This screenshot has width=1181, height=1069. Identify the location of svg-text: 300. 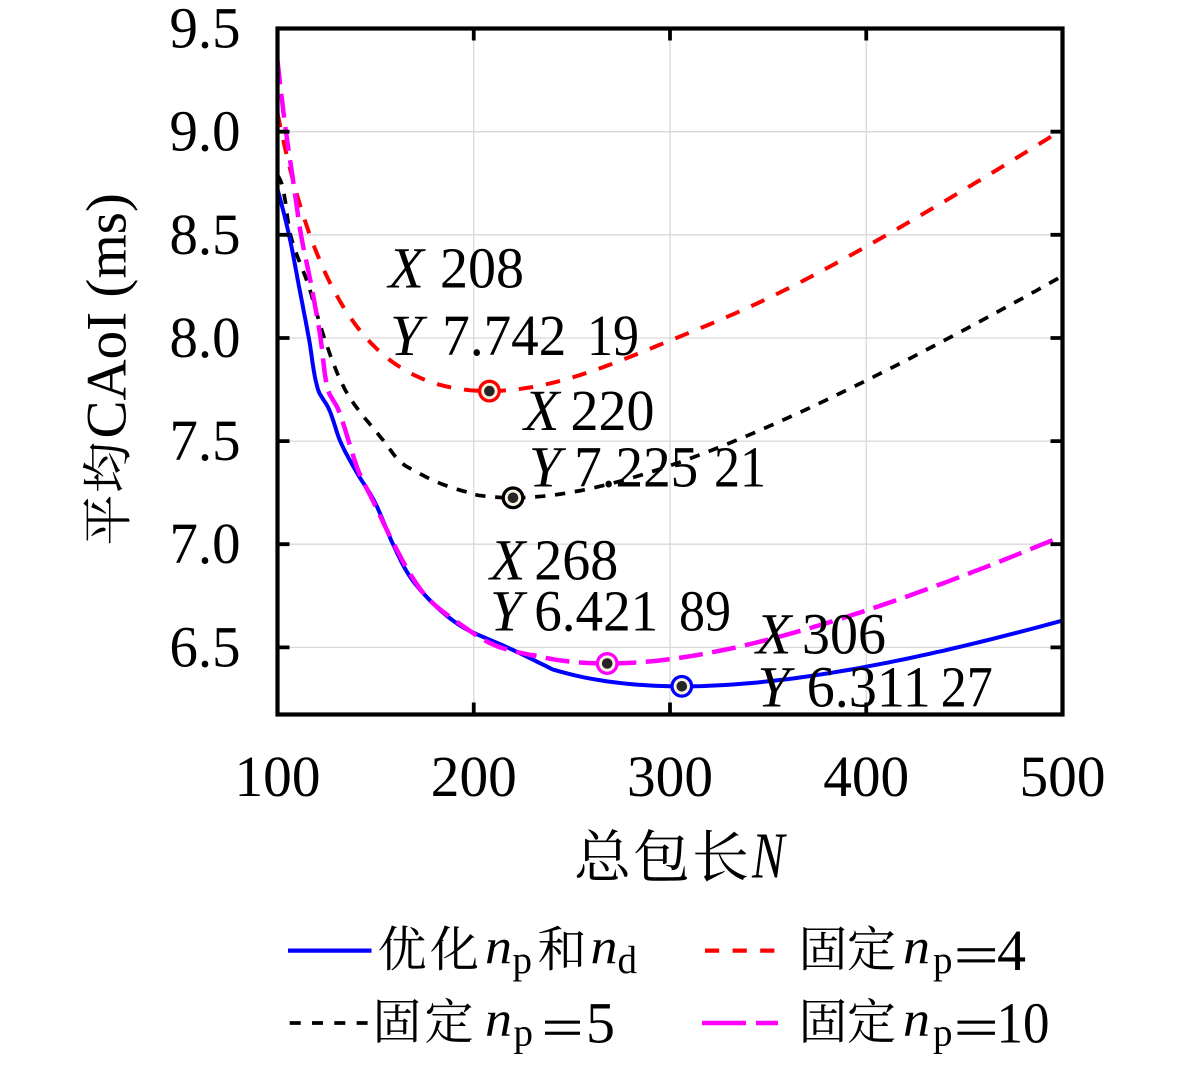
(670, 776).